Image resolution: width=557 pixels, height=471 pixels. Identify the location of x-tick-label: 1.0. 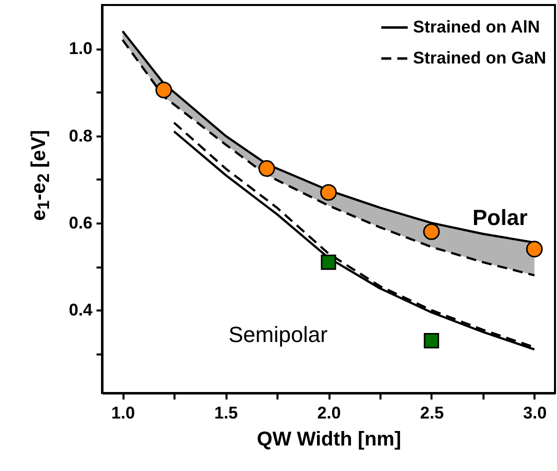
(123, 413).